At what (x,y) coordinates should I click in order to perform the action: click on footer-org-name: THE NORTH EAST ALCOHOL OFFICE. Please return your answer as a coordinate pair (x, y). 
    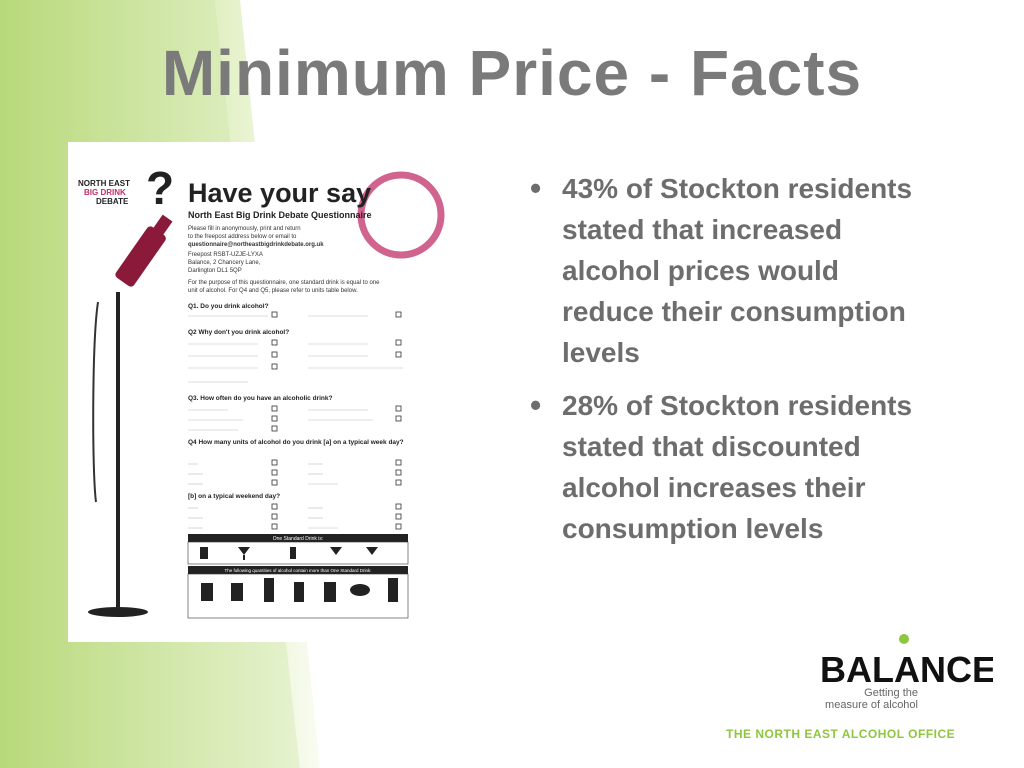
    Looking at the image, I should click on (841, 734).